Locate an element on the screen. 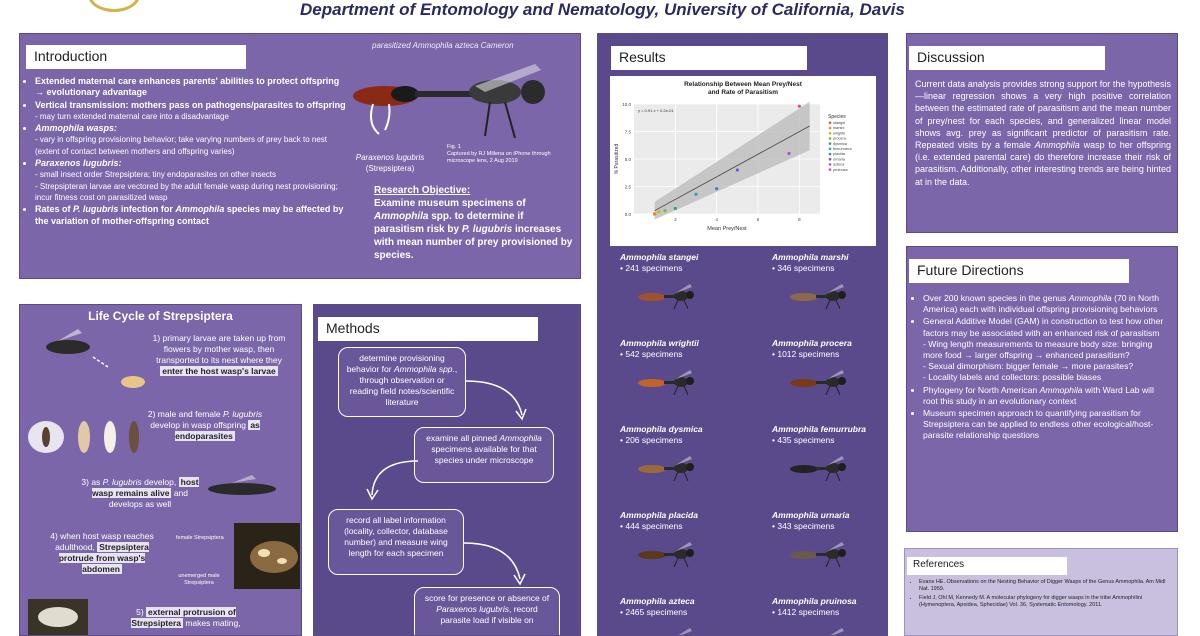 The image size is (1200, 636). y-axis-label: % Parasitized is located at coordinates (617, 159).